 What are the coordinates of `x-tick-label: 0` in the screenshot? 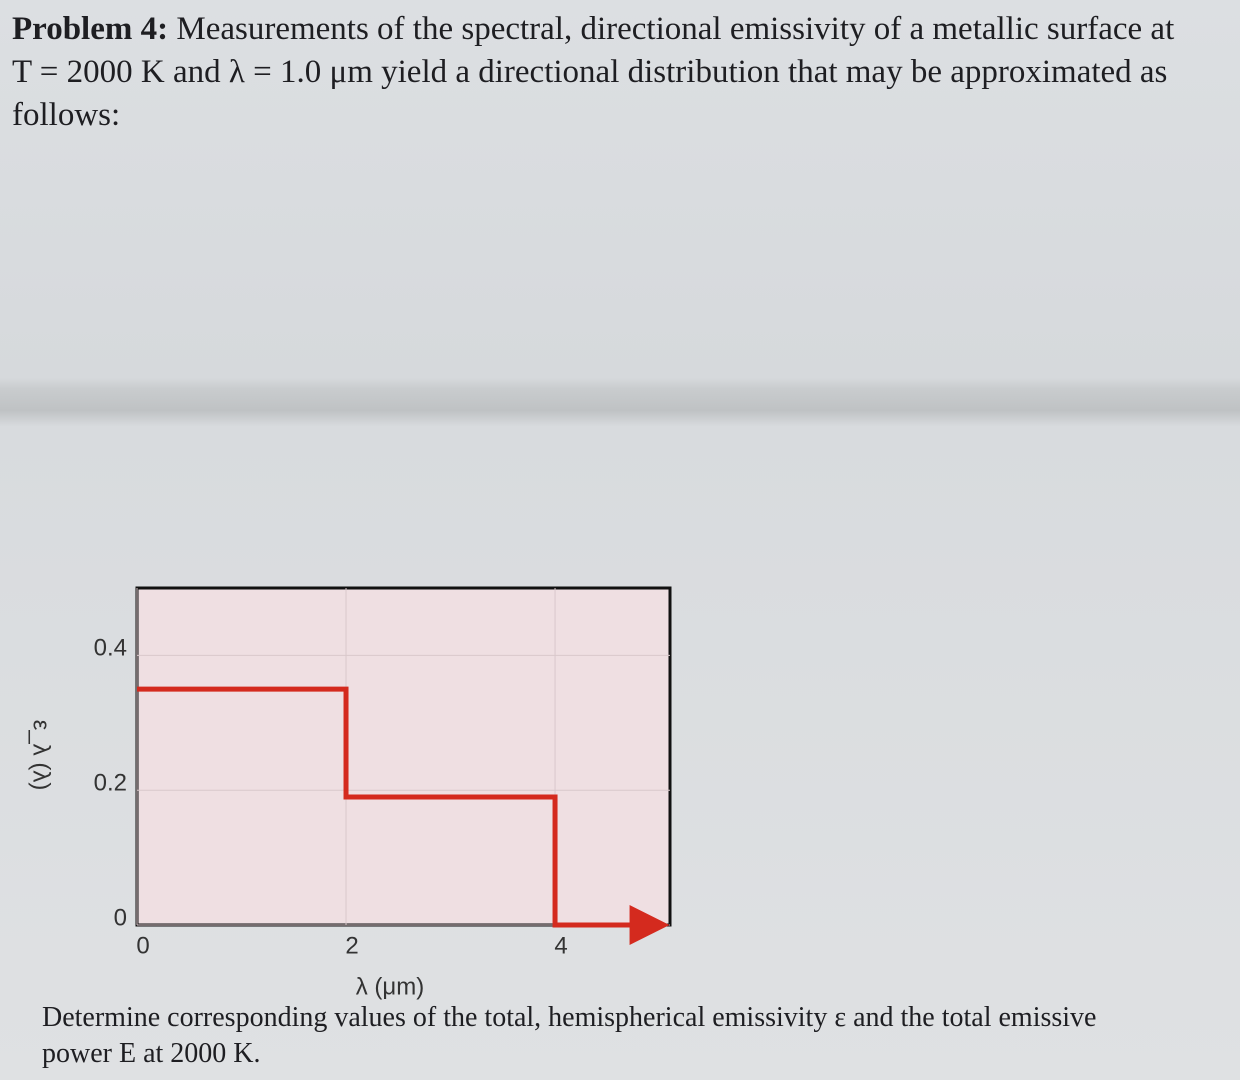 It's located at (142, 945).